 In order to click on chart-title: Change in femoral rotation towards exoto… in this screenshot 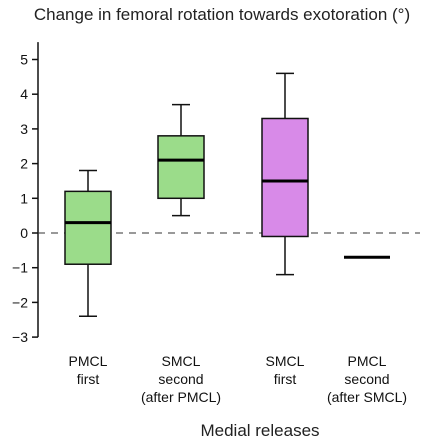, I will do `click(222, 14)`.